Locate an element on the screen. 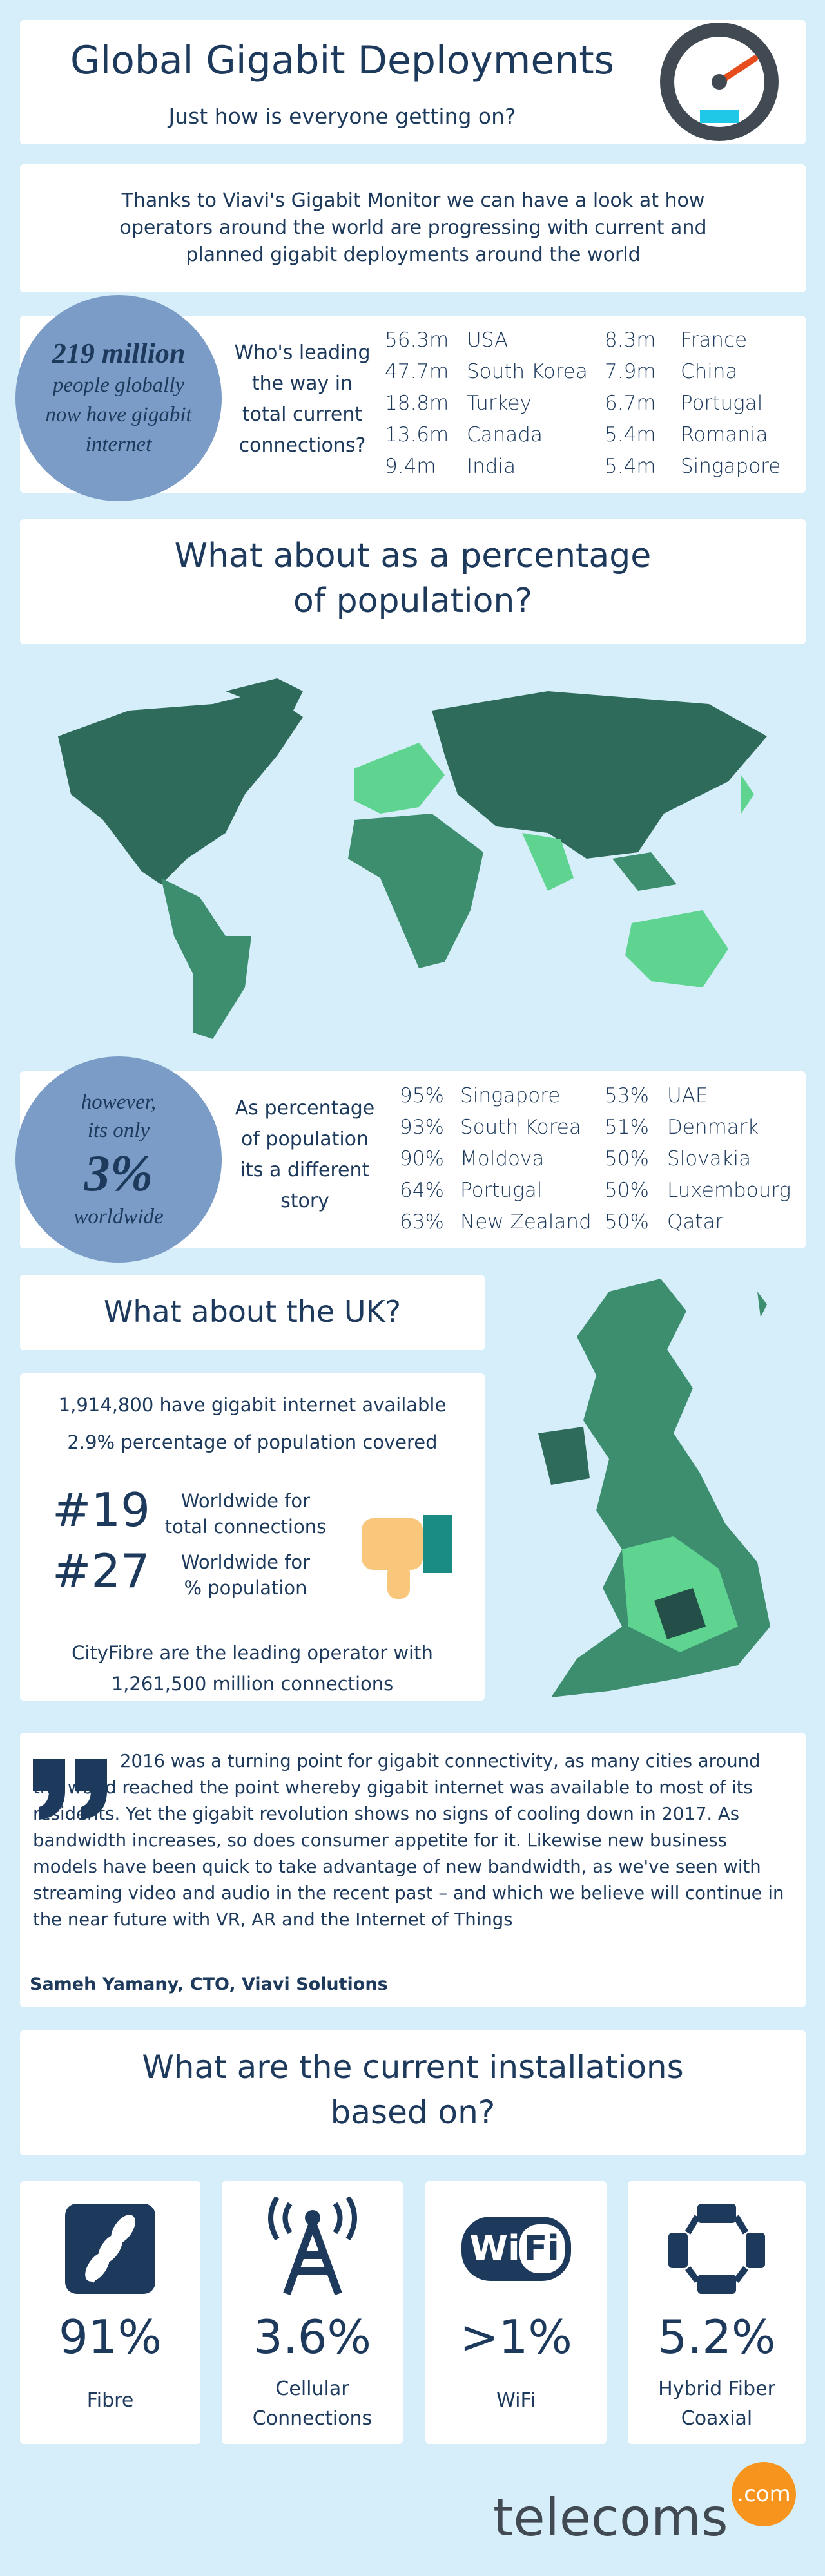 This screenshot has height=2576, width=825. badge-line: however, is located at coordinates (119, 1102).